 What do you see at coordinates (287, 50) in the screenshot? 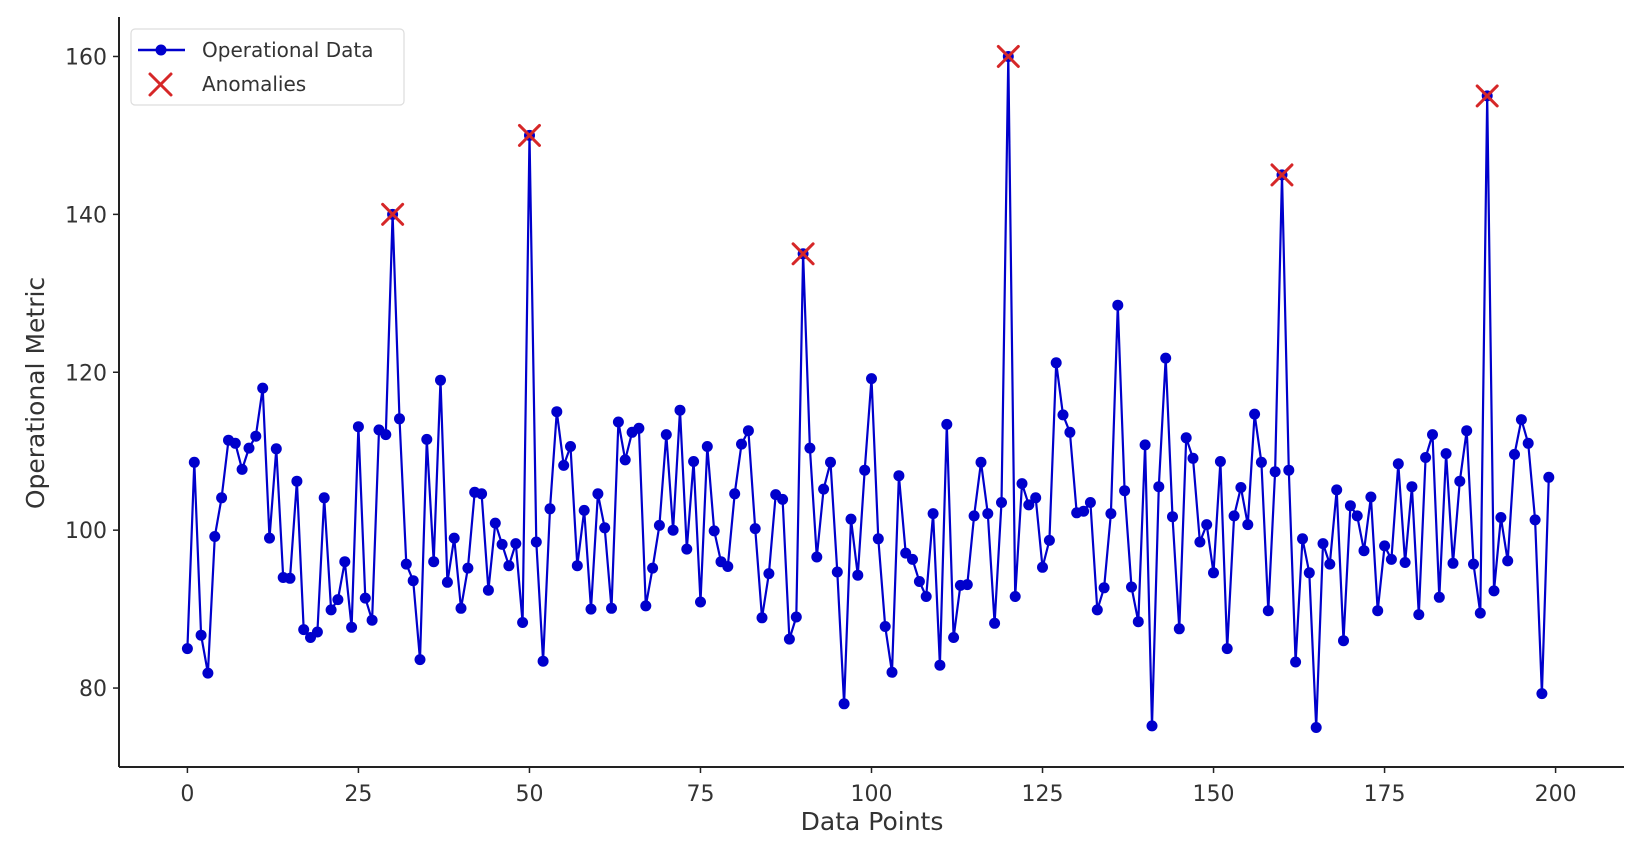
I see `legend-label-operational-data: Operational Data` at bounding box center [287, 50].